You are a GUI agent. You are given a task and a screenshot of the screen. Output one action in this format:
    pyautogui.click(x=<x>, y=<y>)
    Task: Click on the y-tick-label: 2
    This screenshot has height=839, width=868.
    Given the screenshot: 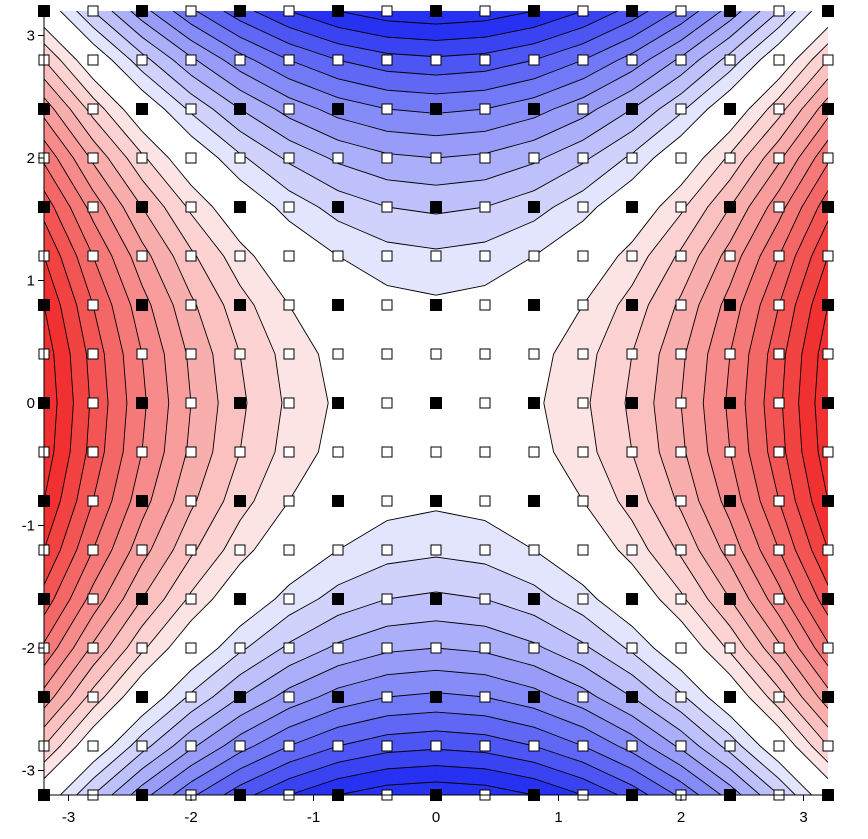 What is the action you would take?
    pyautogui.click(x=31, y=158)
    